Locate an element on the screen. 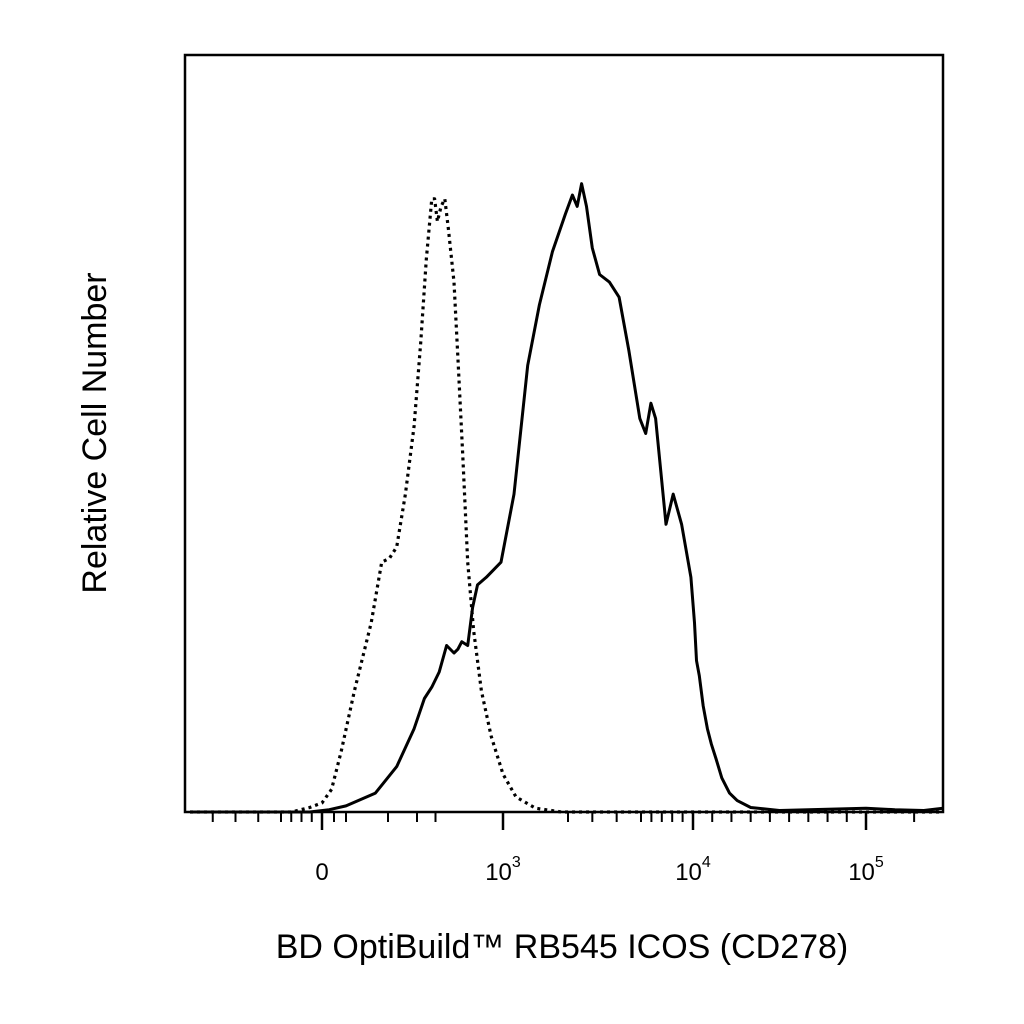  x-tick-label-2: 10⁴ is located at coordinates (693, 870).